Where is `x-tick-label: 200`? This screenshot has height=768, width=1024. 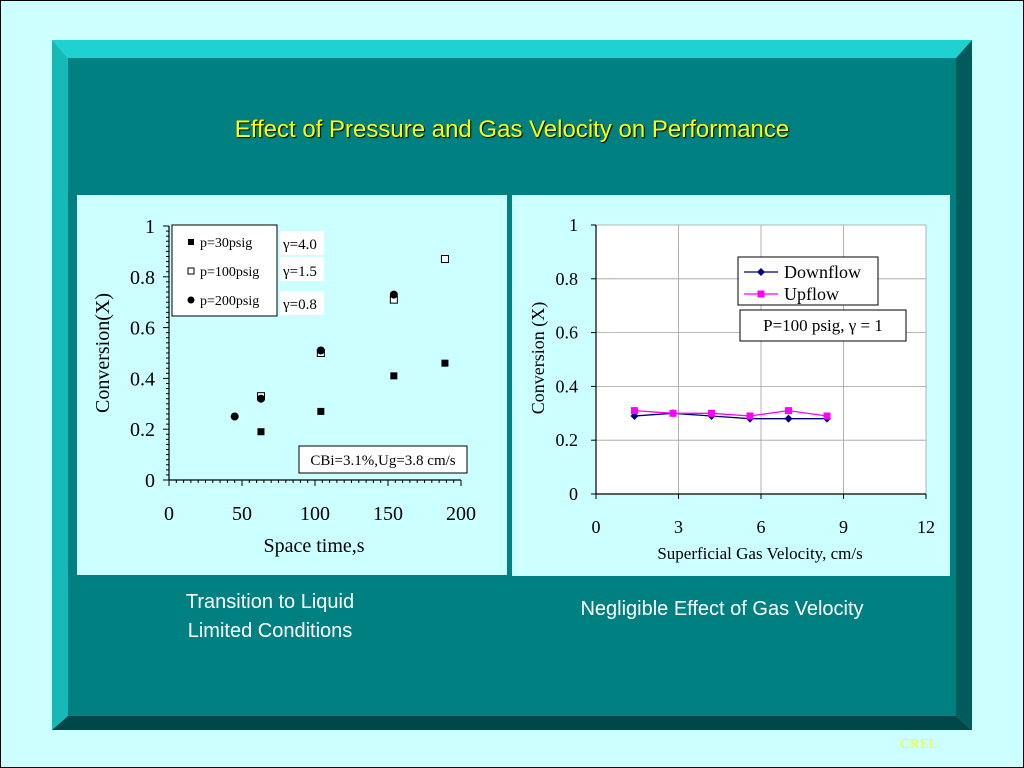 x-tick-label: 200 is located at coordinates (461, 514).